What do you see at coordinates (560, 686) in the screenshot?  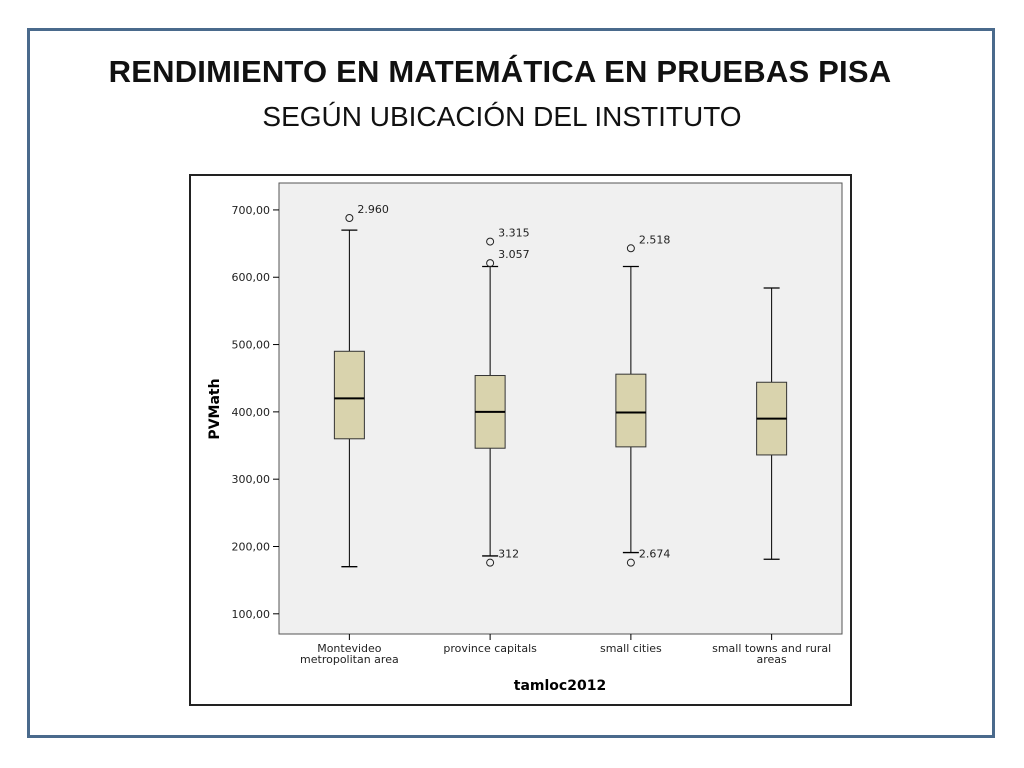 I see `x-axis-title: tamloc2012` at bounding box center [560, 686].